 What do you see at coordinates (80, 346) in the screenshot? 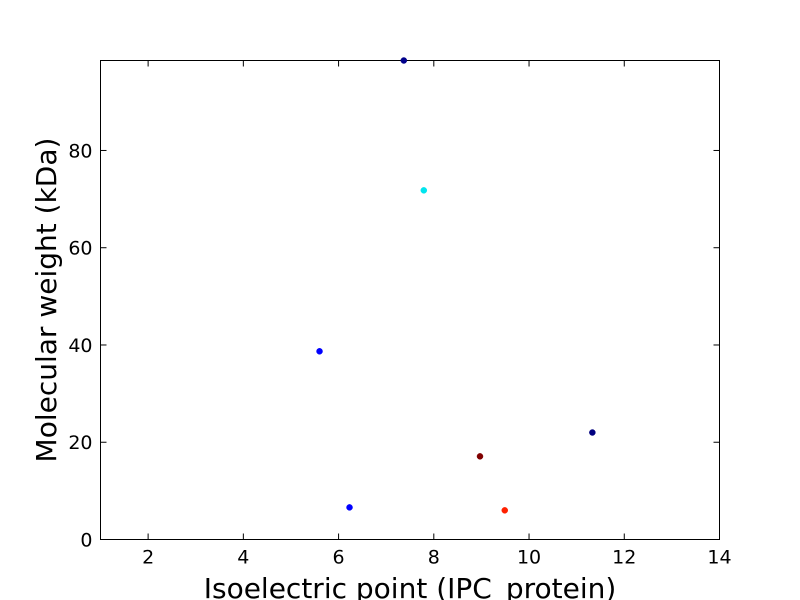
I see `y-tick-label: 40` at bounding box center [80, 346].